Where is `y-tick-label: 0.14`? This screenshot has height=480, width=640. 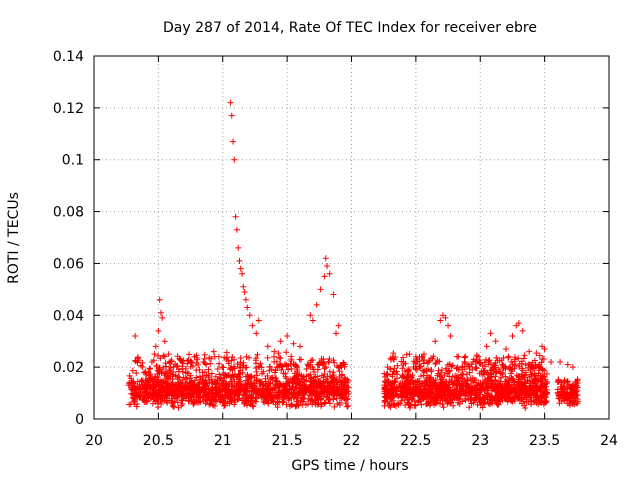 y-tick-label: 0.14 is located at coordinates (68, 57).